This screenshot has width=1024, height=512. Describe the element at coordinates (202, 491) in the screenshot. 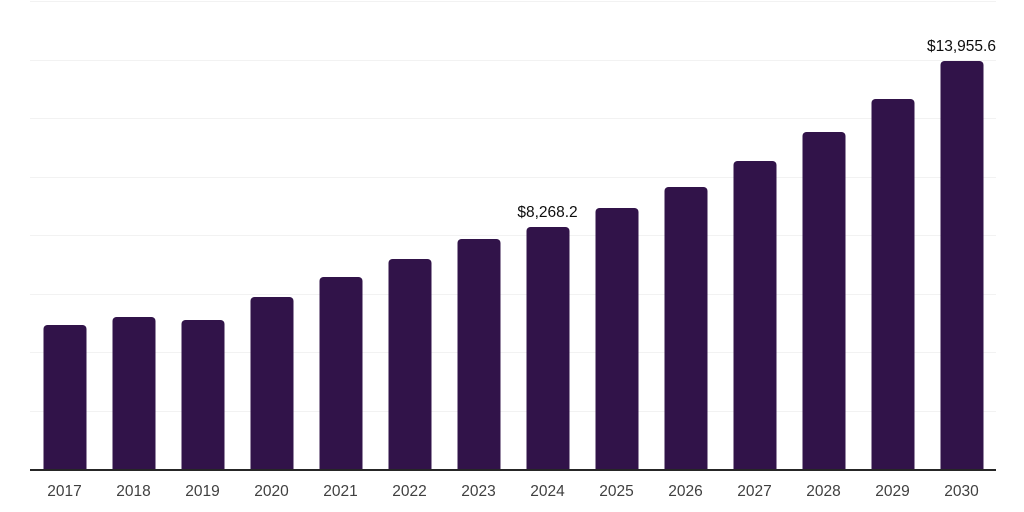

I see `x-tick-2019: 2019` at that location.